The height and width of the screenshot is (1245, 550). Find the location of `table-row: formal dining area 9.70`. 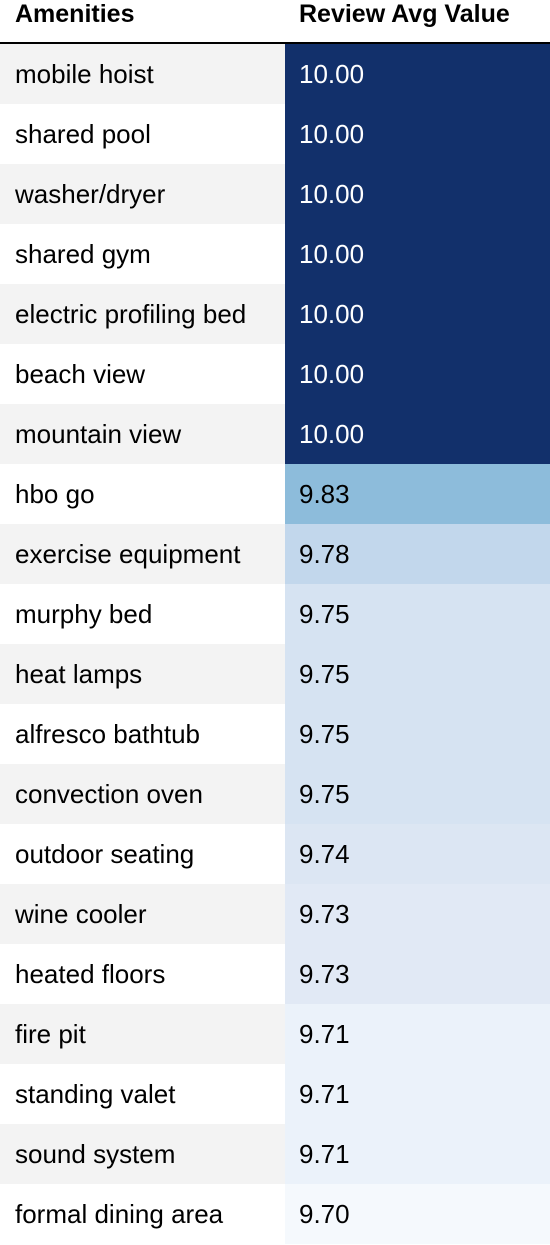

table-row: formal dining area 9.70 is located at coordinates (275, 1214).